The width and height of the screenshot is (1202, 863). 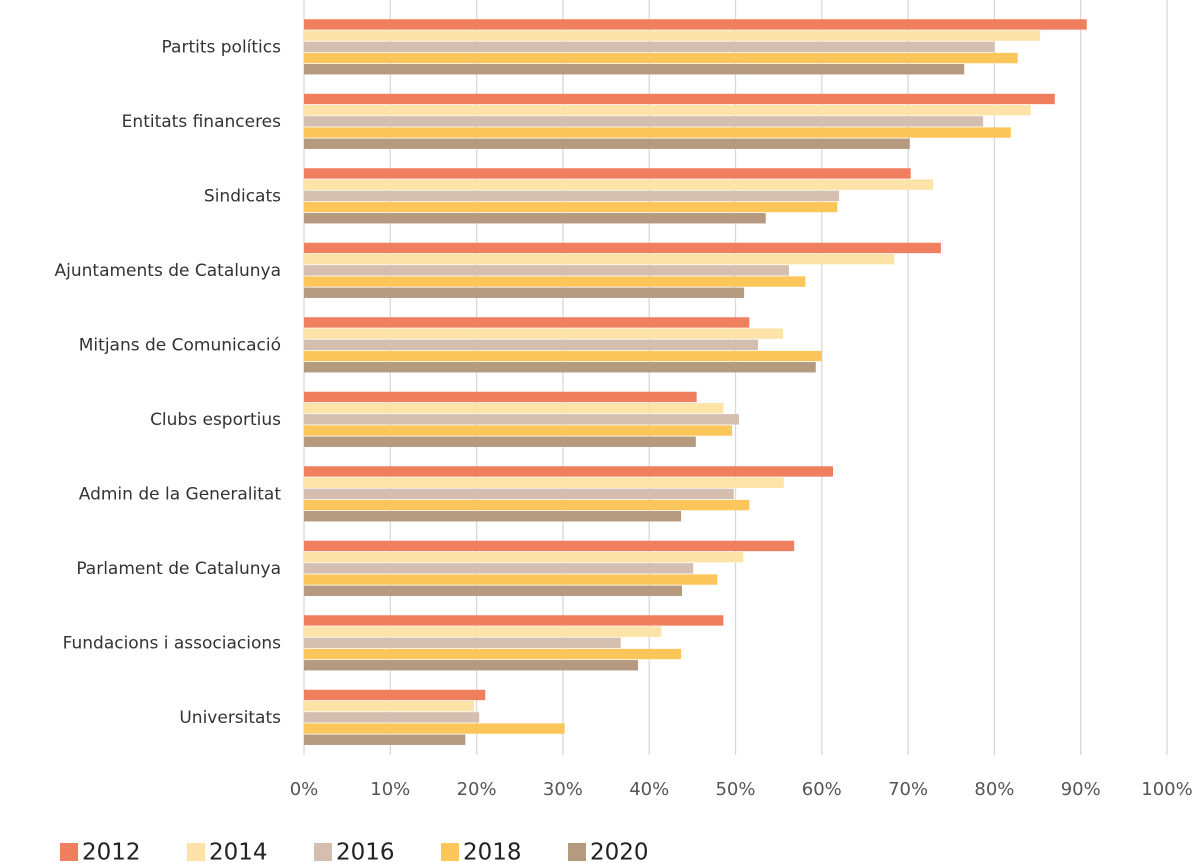 What do you see at coordinates (178, 569) in the screenshot?
I see `y-tick-label: Parlament de Catalunya` at bounding box center [178, 569].